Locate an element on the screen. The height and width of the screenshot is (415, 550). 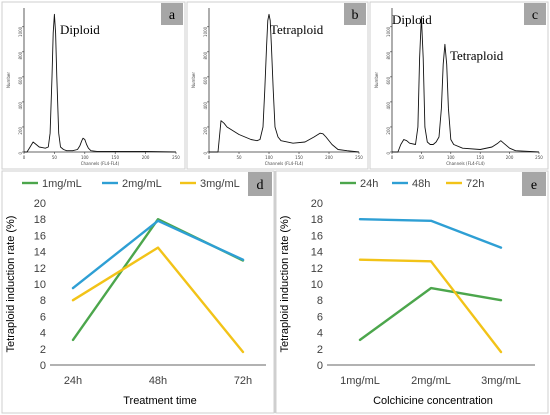
legend-label-0: 24h is located at coordinates (369, 184).